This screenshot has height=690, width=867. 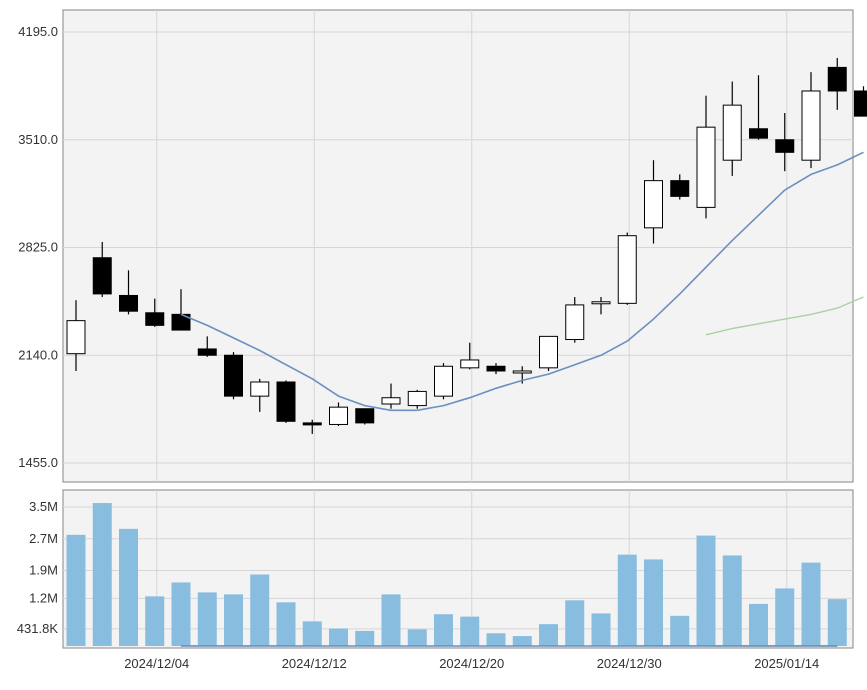 I want to click on price-y-tick-label: 1455.0, so click(x=38, y=462).